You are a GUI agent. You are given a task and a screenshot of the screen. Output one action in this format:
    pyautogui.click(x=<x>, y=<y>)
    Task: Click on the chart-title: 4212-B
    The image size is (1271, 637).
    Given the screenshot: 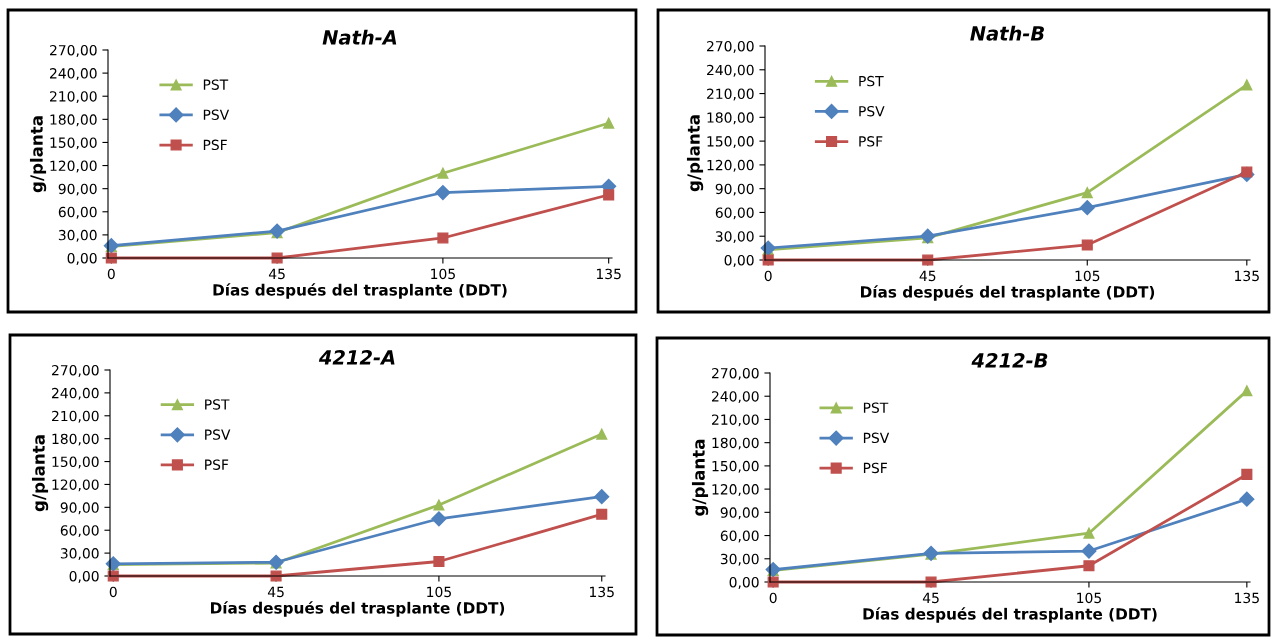 What is the action you would take?
    pyautogui.click(x=1009, y=360)
    